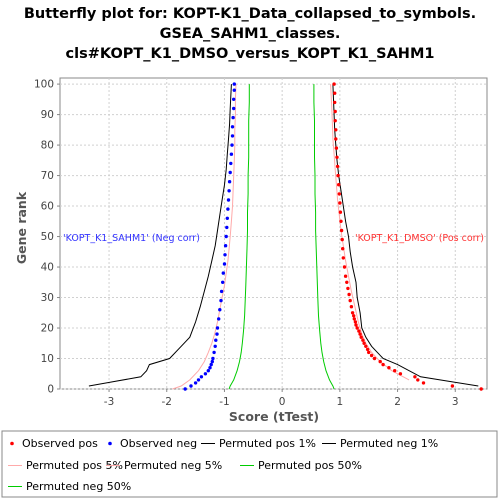 The image size is (500, 500). Describe the element at coordinates (47, 237) in the screenshot. I see `y-tick-label: 50` at that location.